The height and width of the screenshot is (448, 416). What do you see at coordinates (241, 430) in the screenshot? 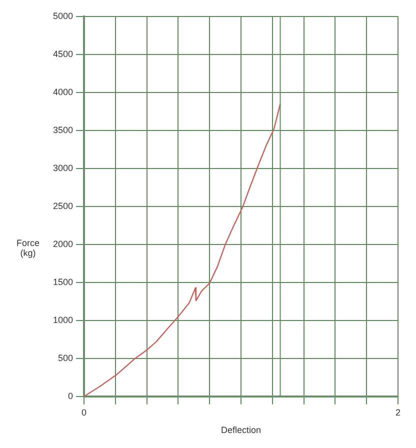
I see `x-axis-title: Deflection` at bounding box center [241, 430].